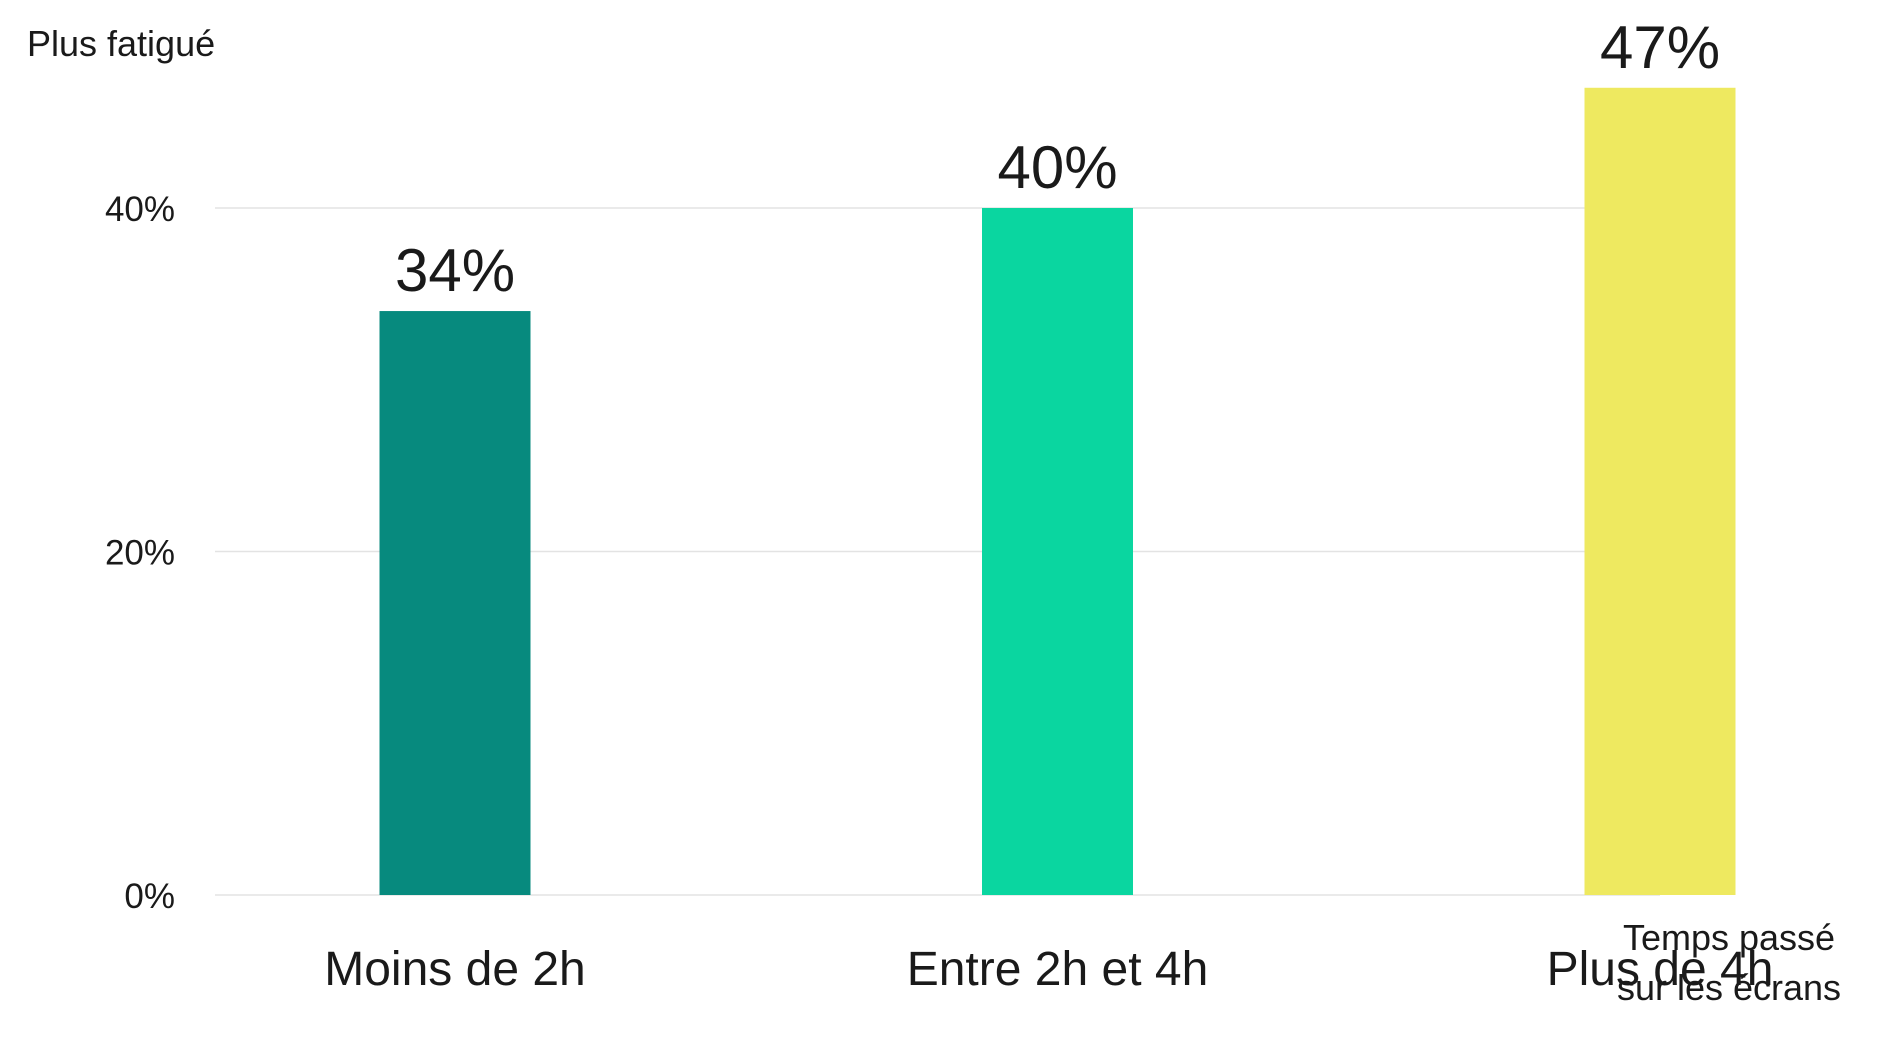  I want to click on x-axis-title: Temps passé sur les écrans, so click(1729, 963).